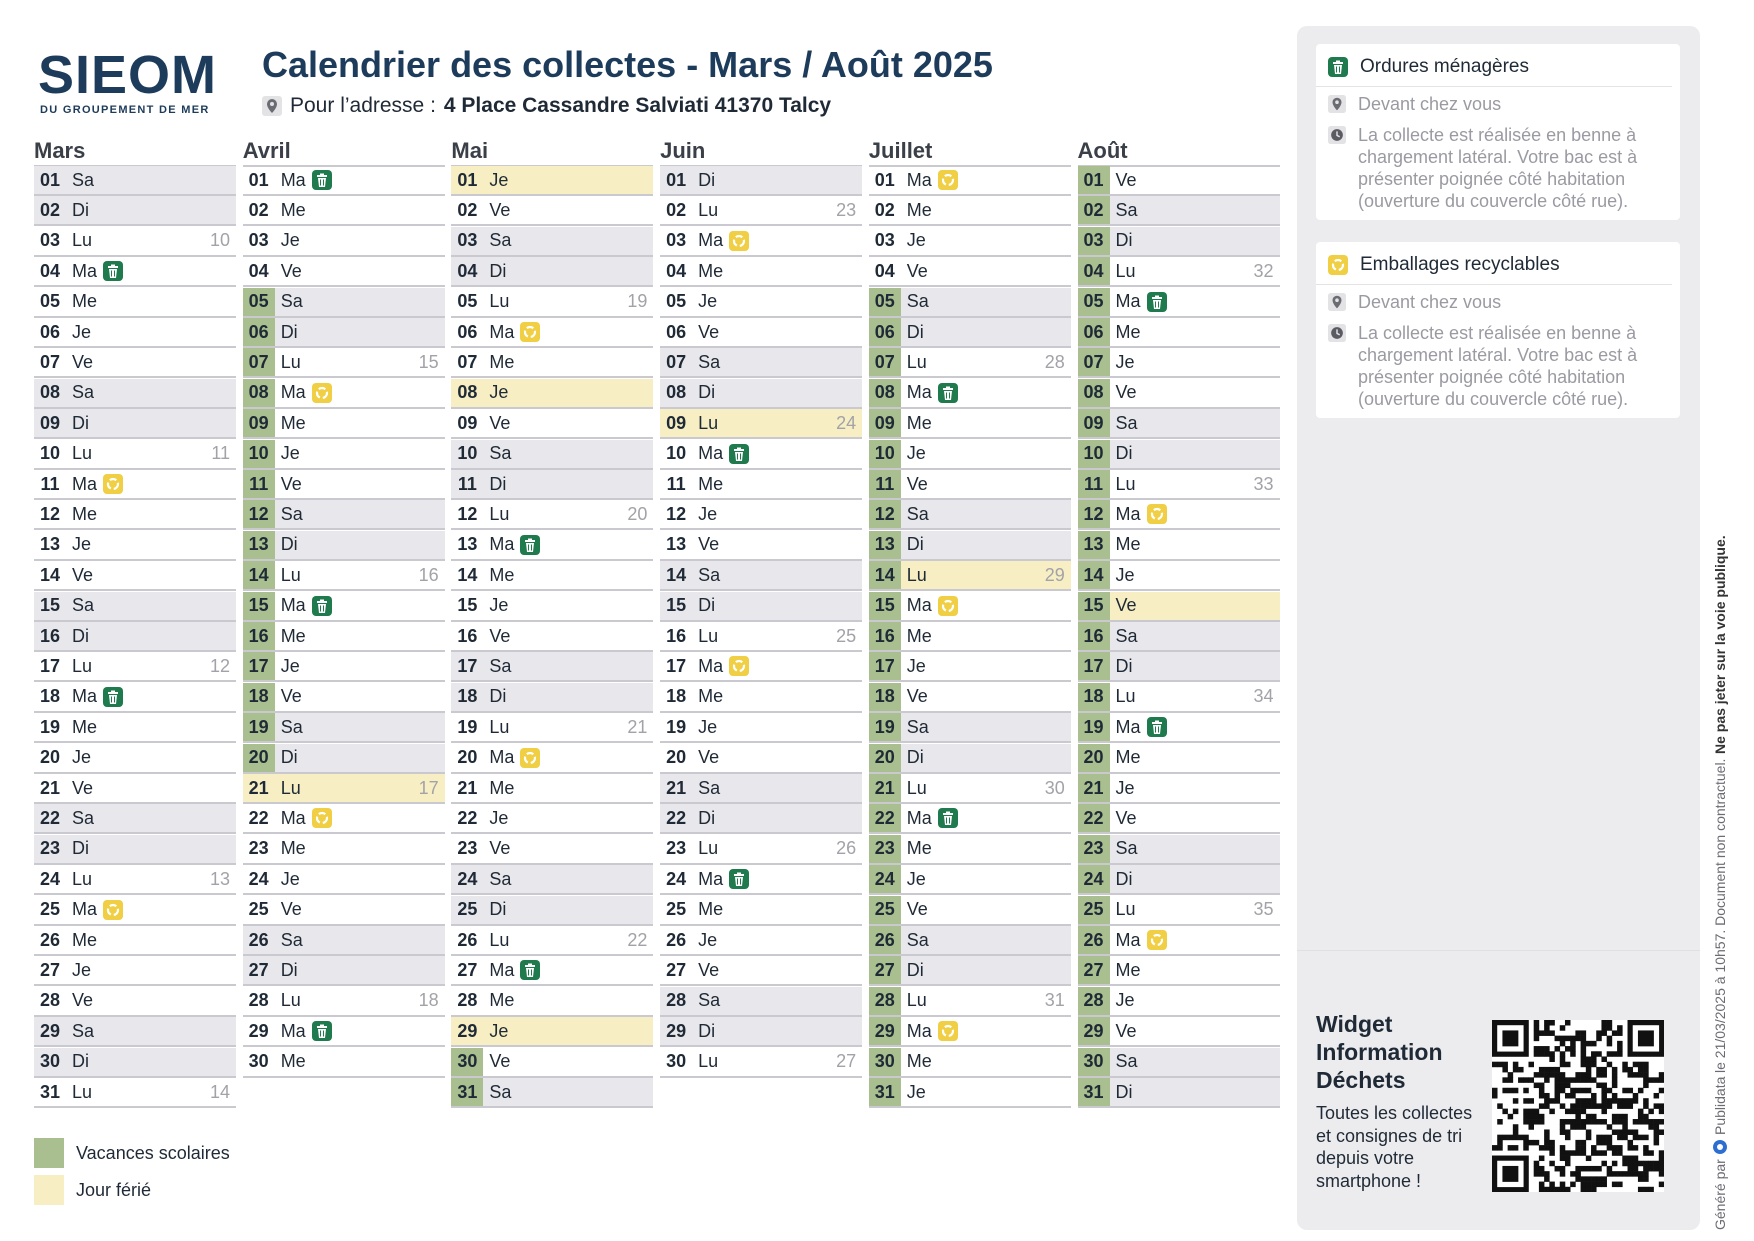 The width and height of the screenshot is (1754, 1241). What do you see at coordinates (884, 392) in the screenshot?
I see `day-number: 08` at bounding box center [884, 392].